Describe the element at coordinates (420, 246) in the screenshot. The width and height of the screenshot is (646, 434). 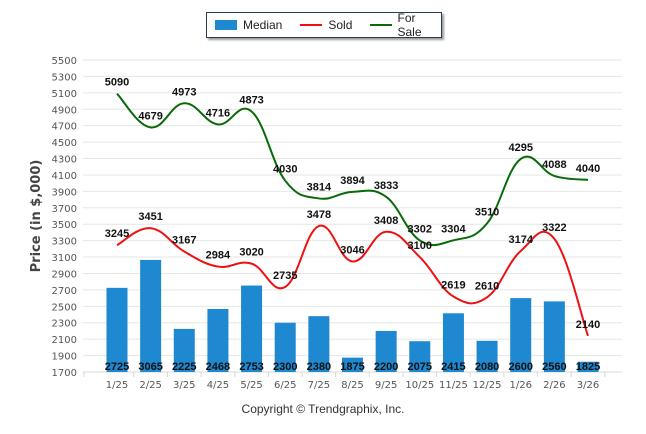
I see `sold-data-label: 3100` at that location.